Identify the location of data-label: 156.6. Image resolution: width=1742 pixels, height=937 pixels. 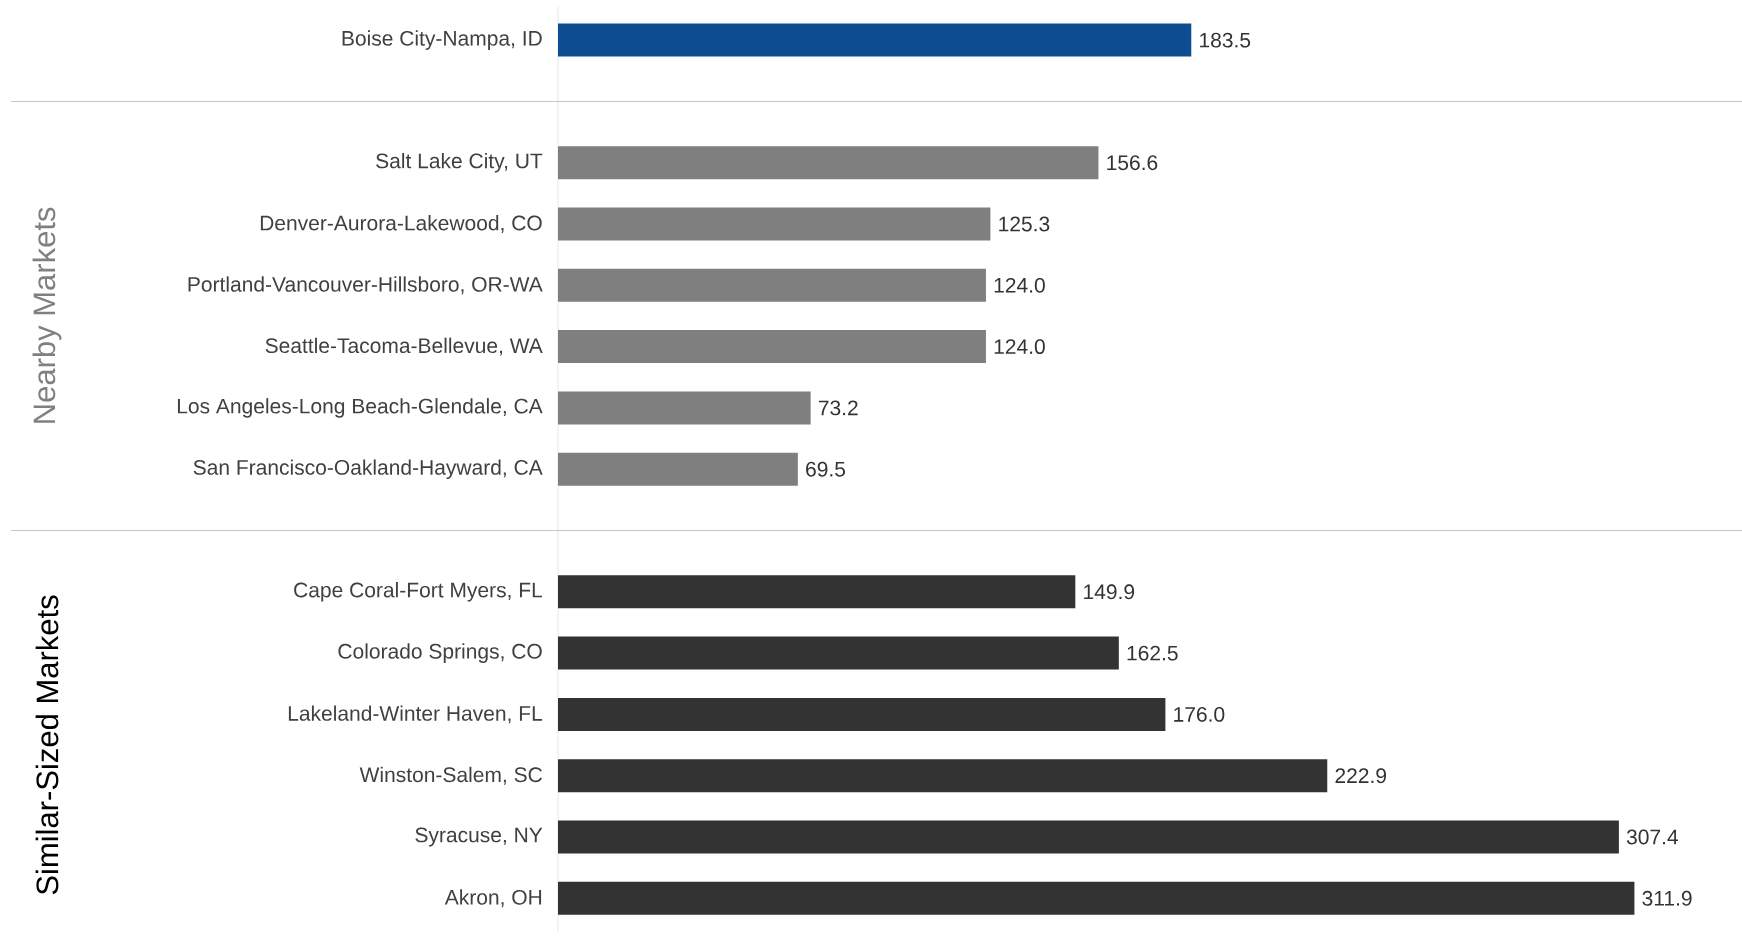
(1132, 163).